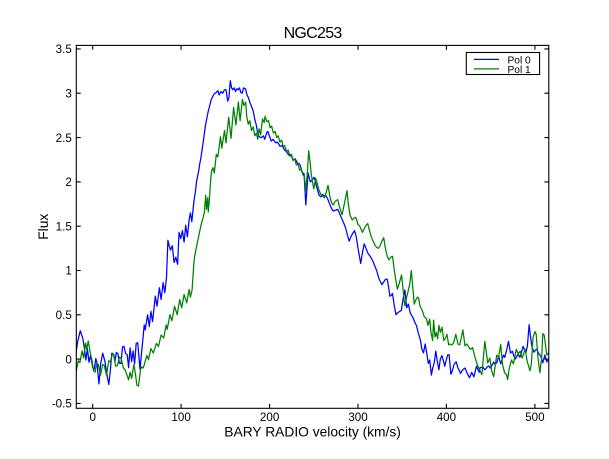 The width and height of the screenshot is (609, 459). I want to click on svg-text: 3, so click(68, 93).